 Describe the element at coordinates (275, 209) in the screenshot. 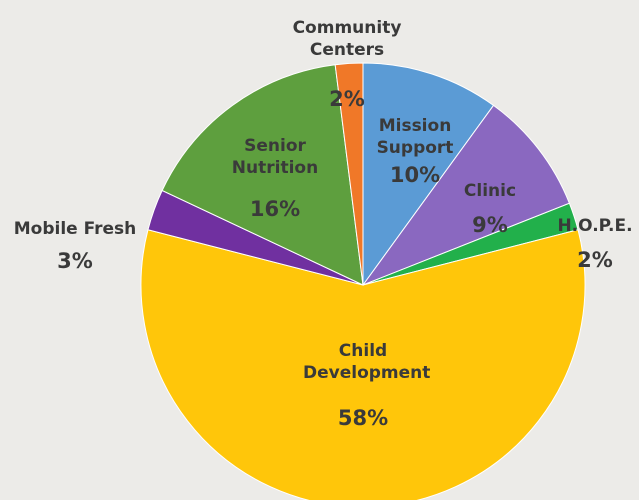

I see `value-label: 16%` at that location.